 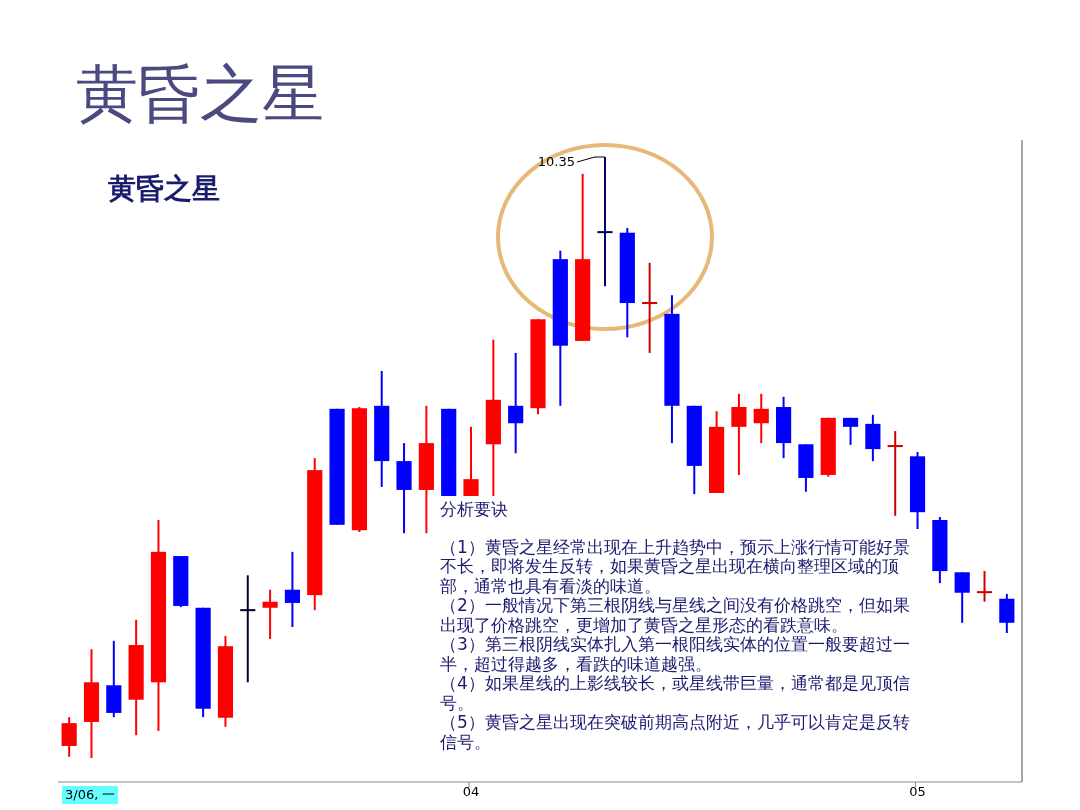 I want to click on x-tick-label: 05, so click(x=917, y=791).